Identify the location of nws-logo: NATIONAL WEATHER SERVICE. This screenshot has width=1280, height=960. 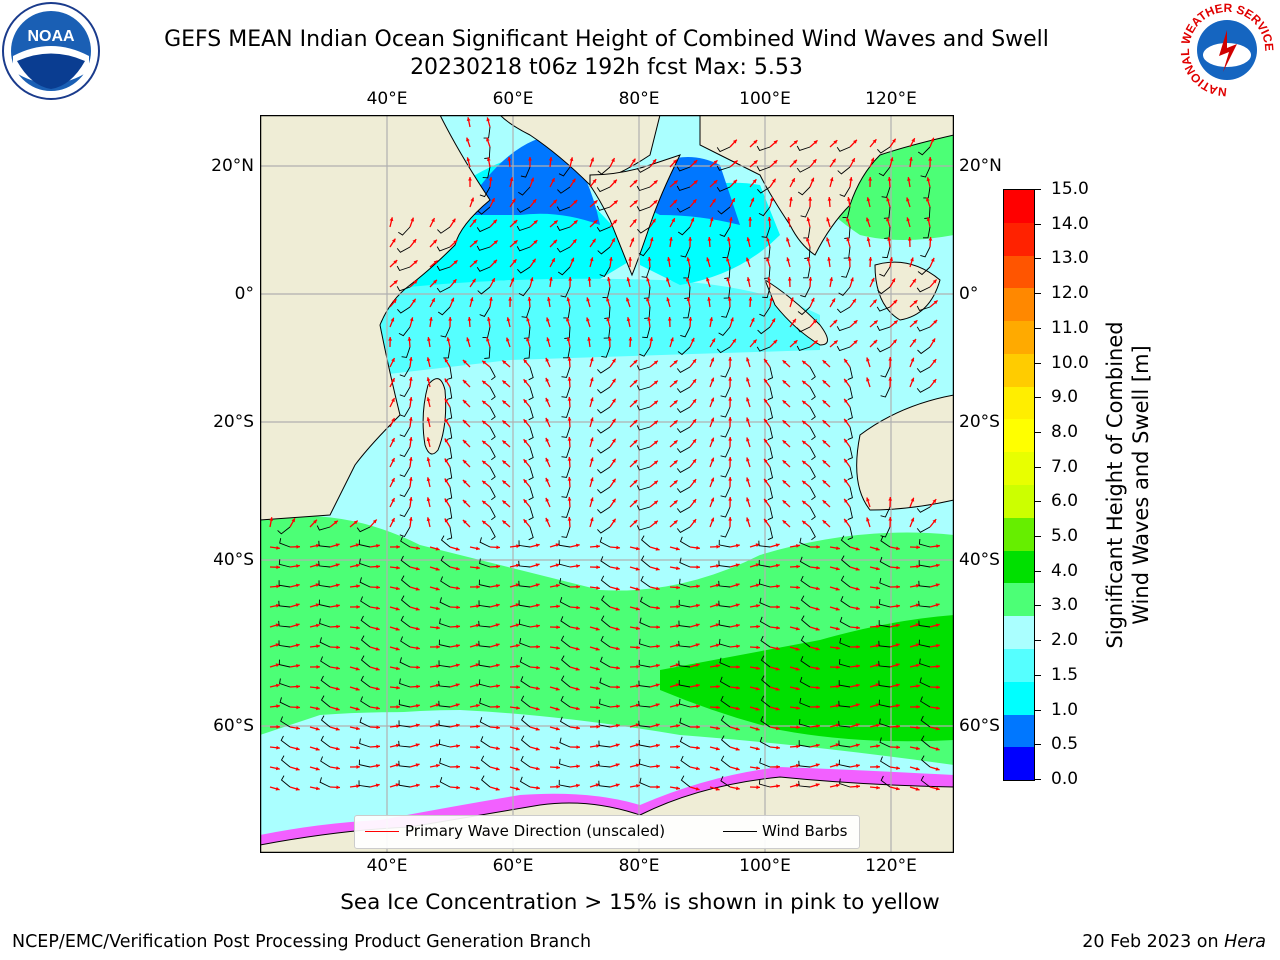
(1227, 50).